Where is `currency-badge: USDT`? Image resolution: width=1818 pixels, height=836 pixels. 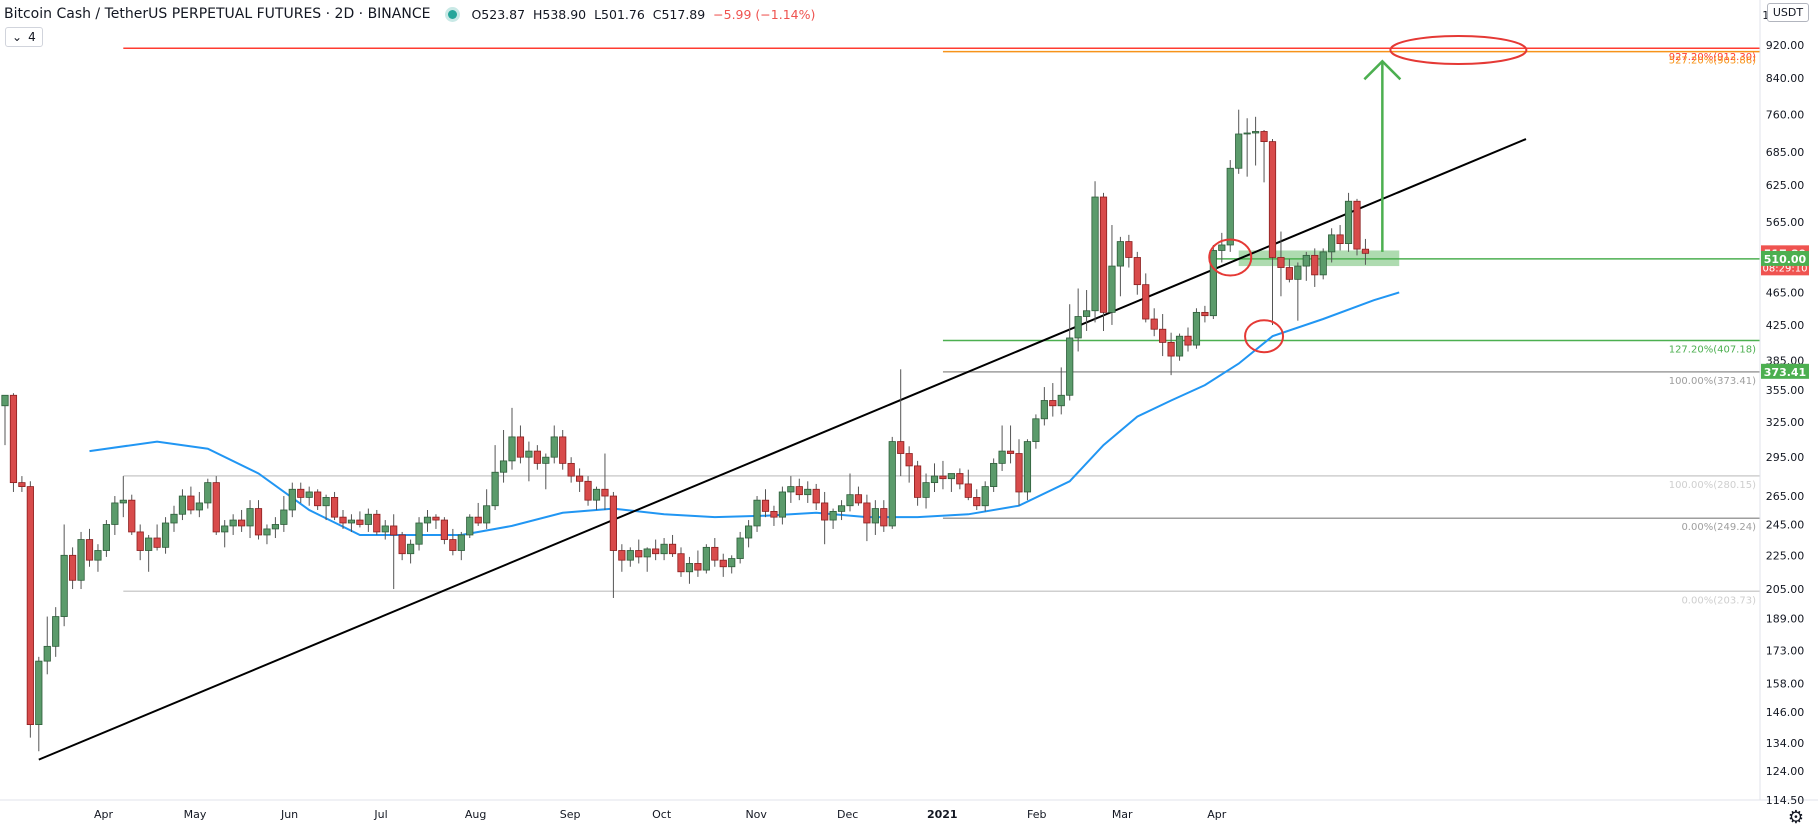 currency-badge: USDT is located at coordinates (1788, 12).